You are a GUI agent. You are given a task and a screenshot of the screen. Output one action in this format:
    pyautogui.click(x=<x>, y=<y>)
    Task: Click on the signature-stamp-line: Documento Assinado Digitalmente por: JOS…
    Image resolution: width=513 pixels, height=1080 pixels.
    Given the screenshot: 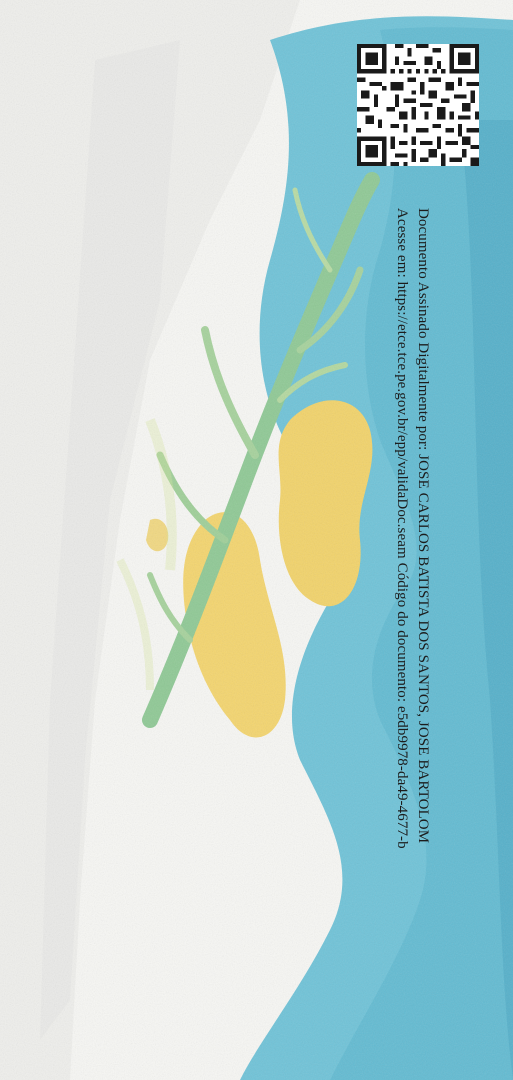 What is the action you would take?
    pyautogui.click(x=423, y=526)
    